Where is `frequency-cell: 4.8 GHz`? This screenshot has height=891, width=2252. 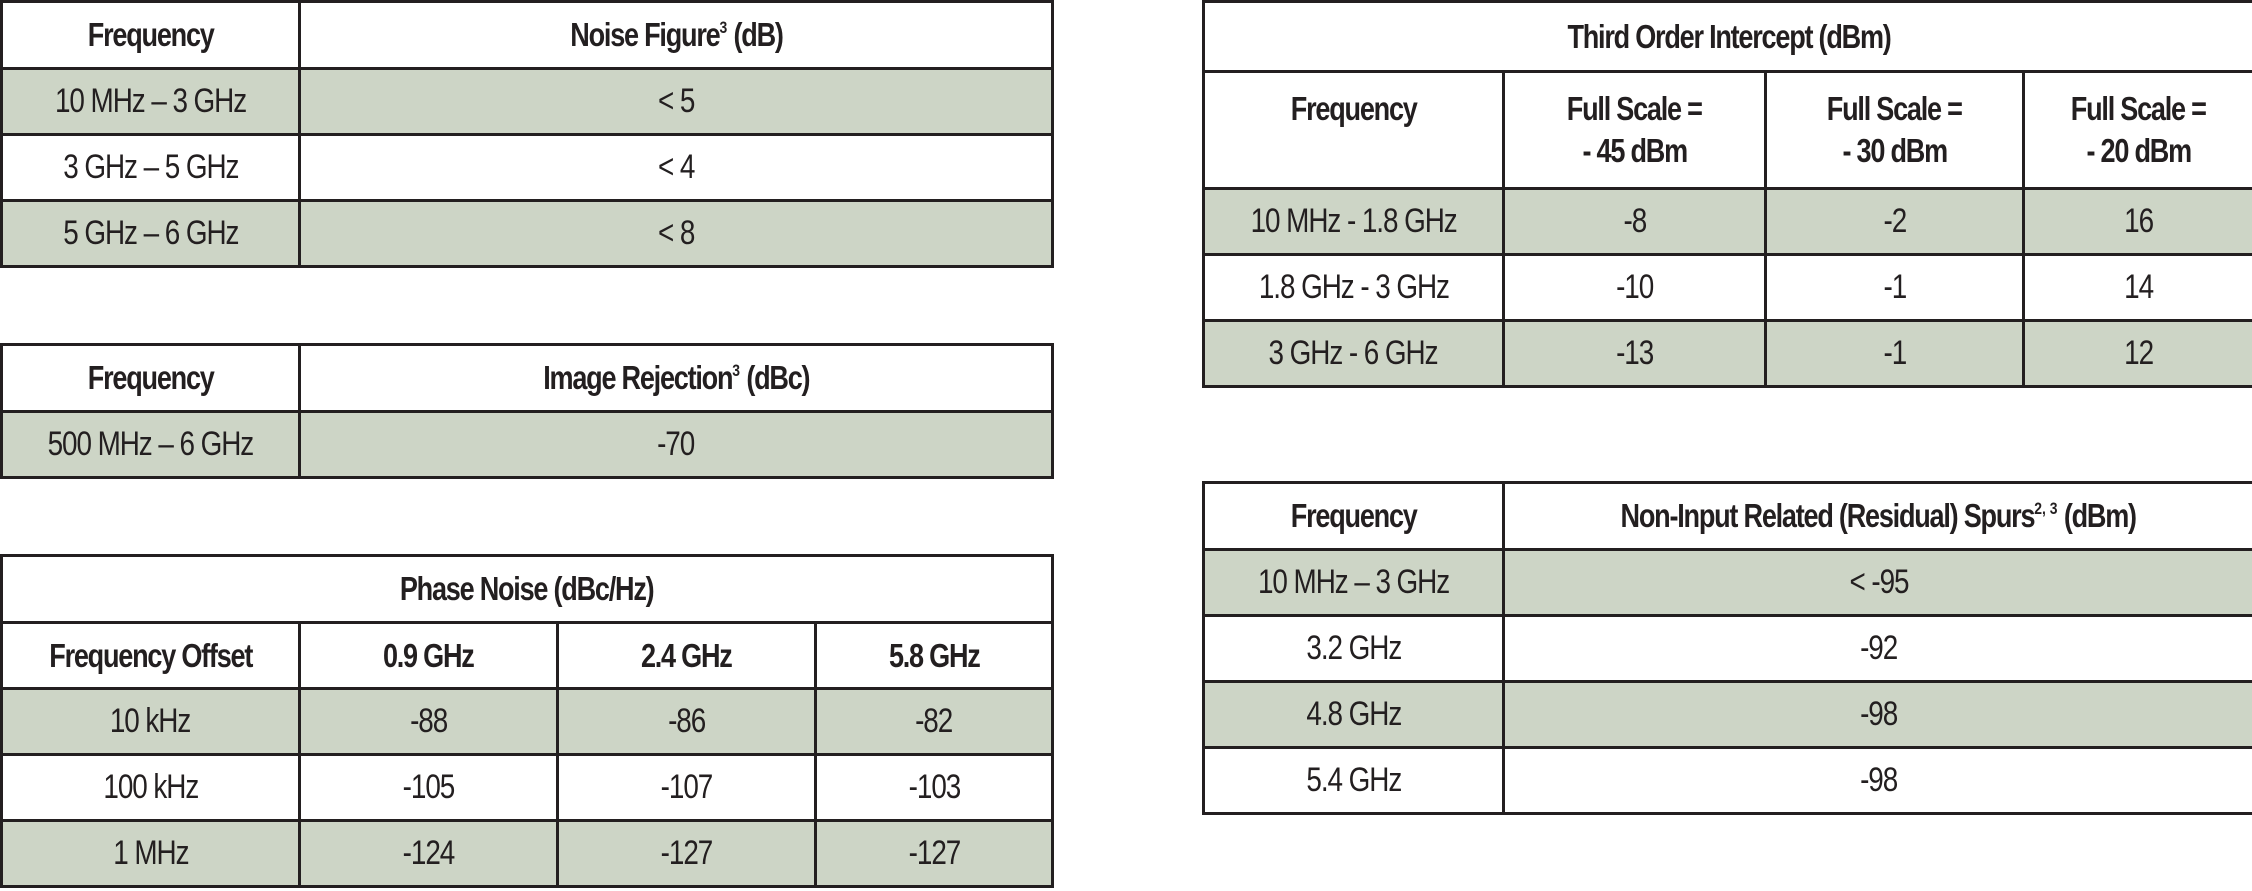 frequency-cell: 4.8 GHz is located at coordinates (1353, 714).